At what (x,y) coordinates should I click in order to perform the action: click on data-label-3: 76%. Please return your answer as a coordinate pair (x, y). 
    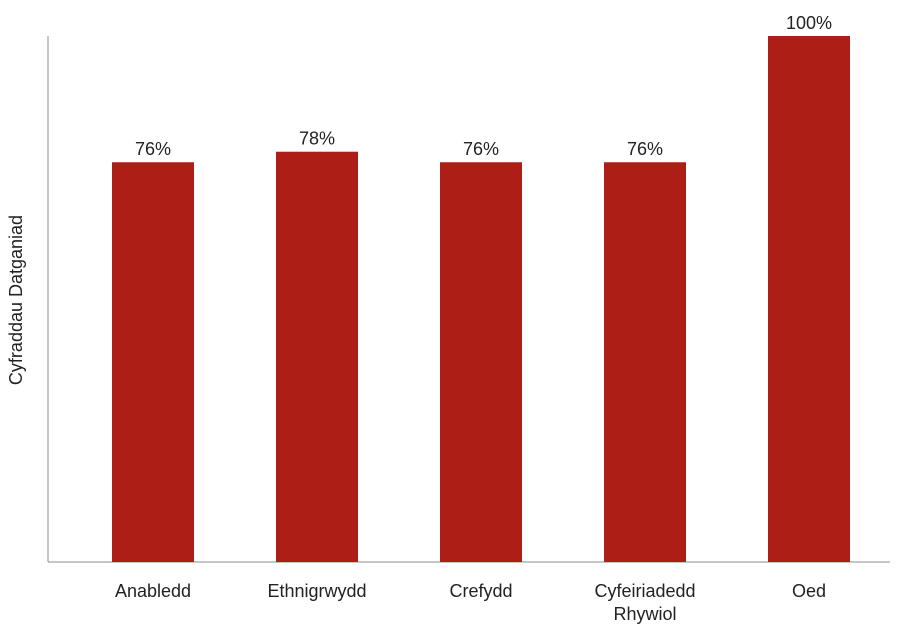
    Looking at the image, I should click on (645, 149).